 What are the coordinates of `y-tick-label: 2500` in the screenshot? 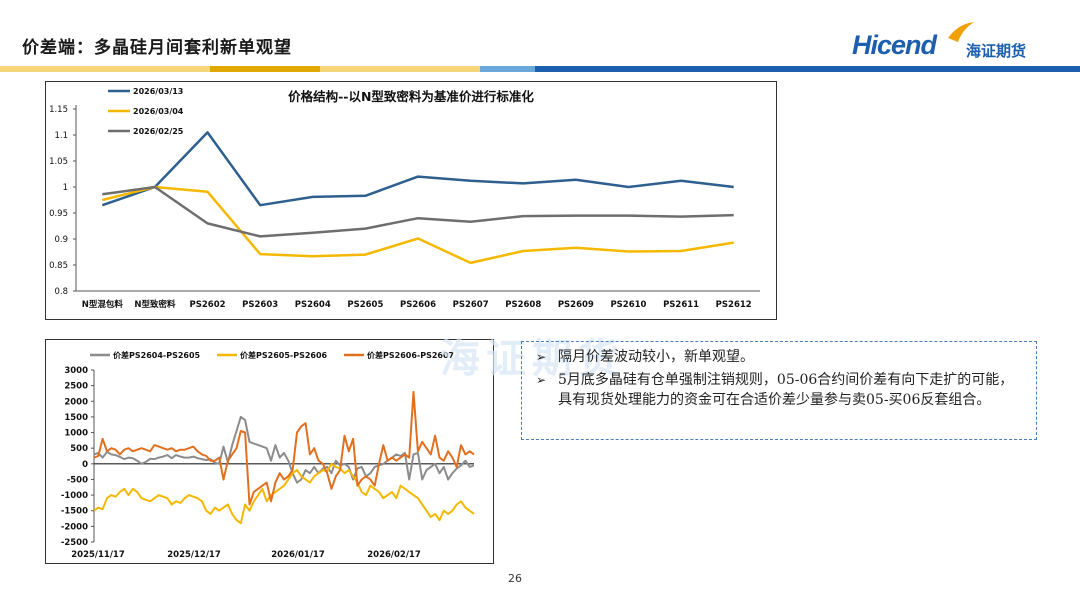 It's located at (76, 387).